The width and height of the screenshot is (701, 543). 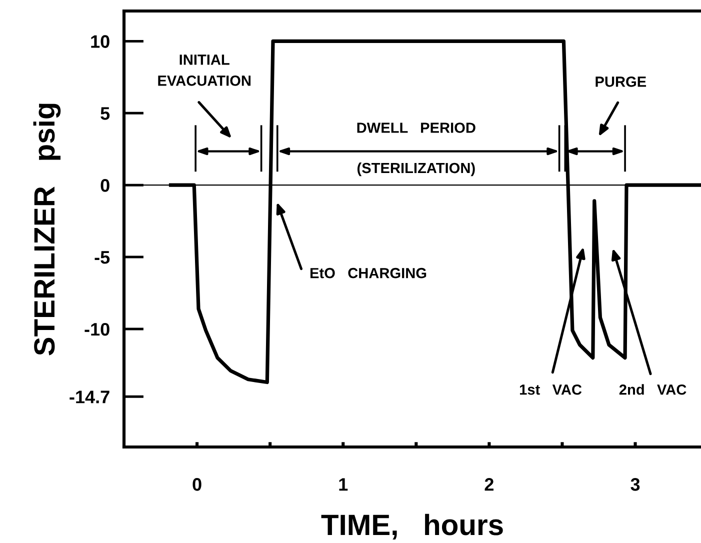 I want to click on annotation: INITIAL EVACUATION, so click(x=204, y=70).